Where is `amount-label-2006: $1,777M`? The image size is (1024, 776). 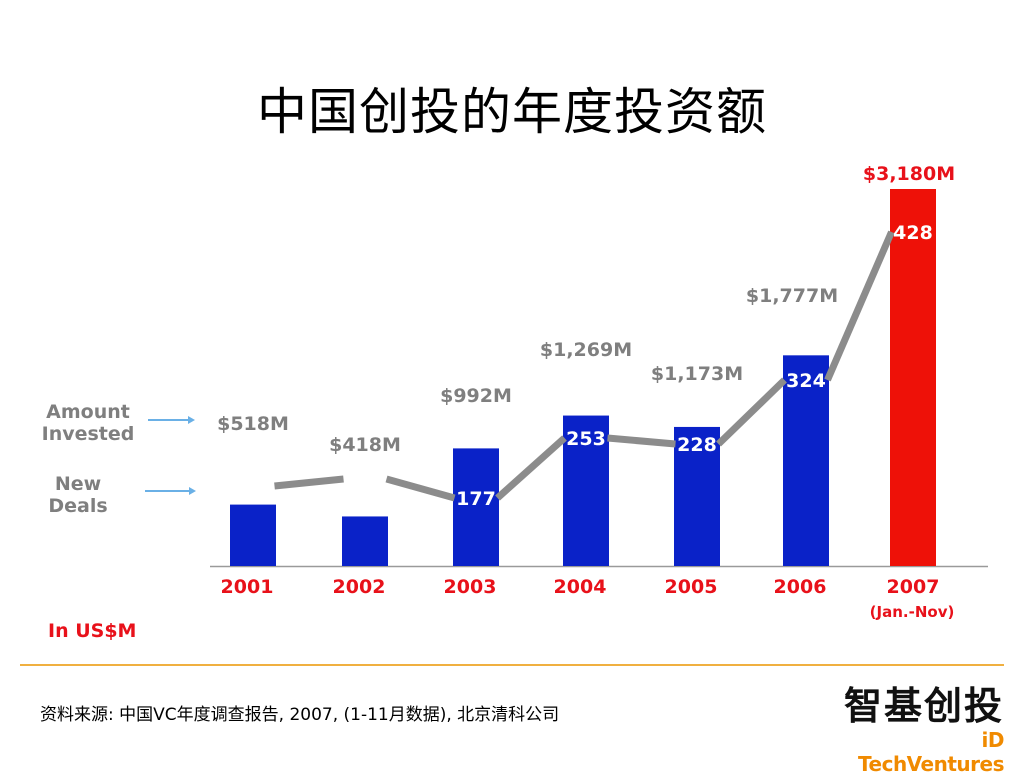
amount-label-2006: $1,777M is located at coordinates (792, 296).